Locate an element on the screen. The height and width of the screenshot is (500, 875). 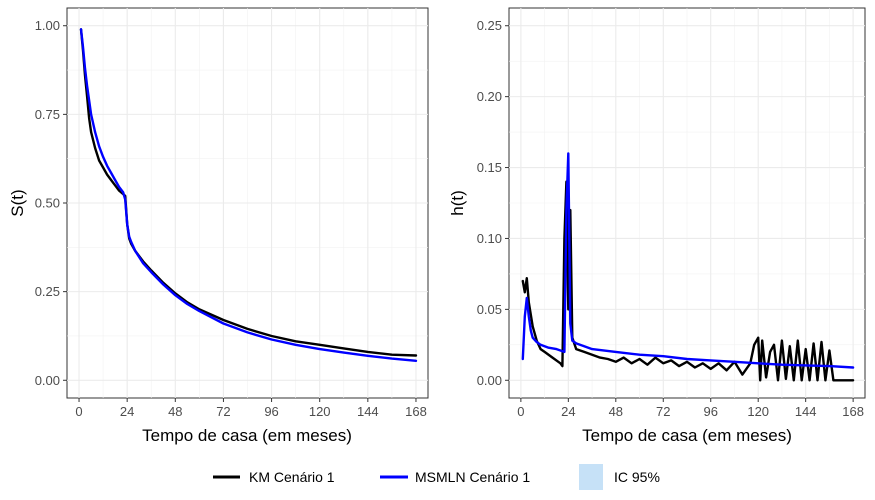
y-tick-label: 0.50 is located at coordinates (47, 203).